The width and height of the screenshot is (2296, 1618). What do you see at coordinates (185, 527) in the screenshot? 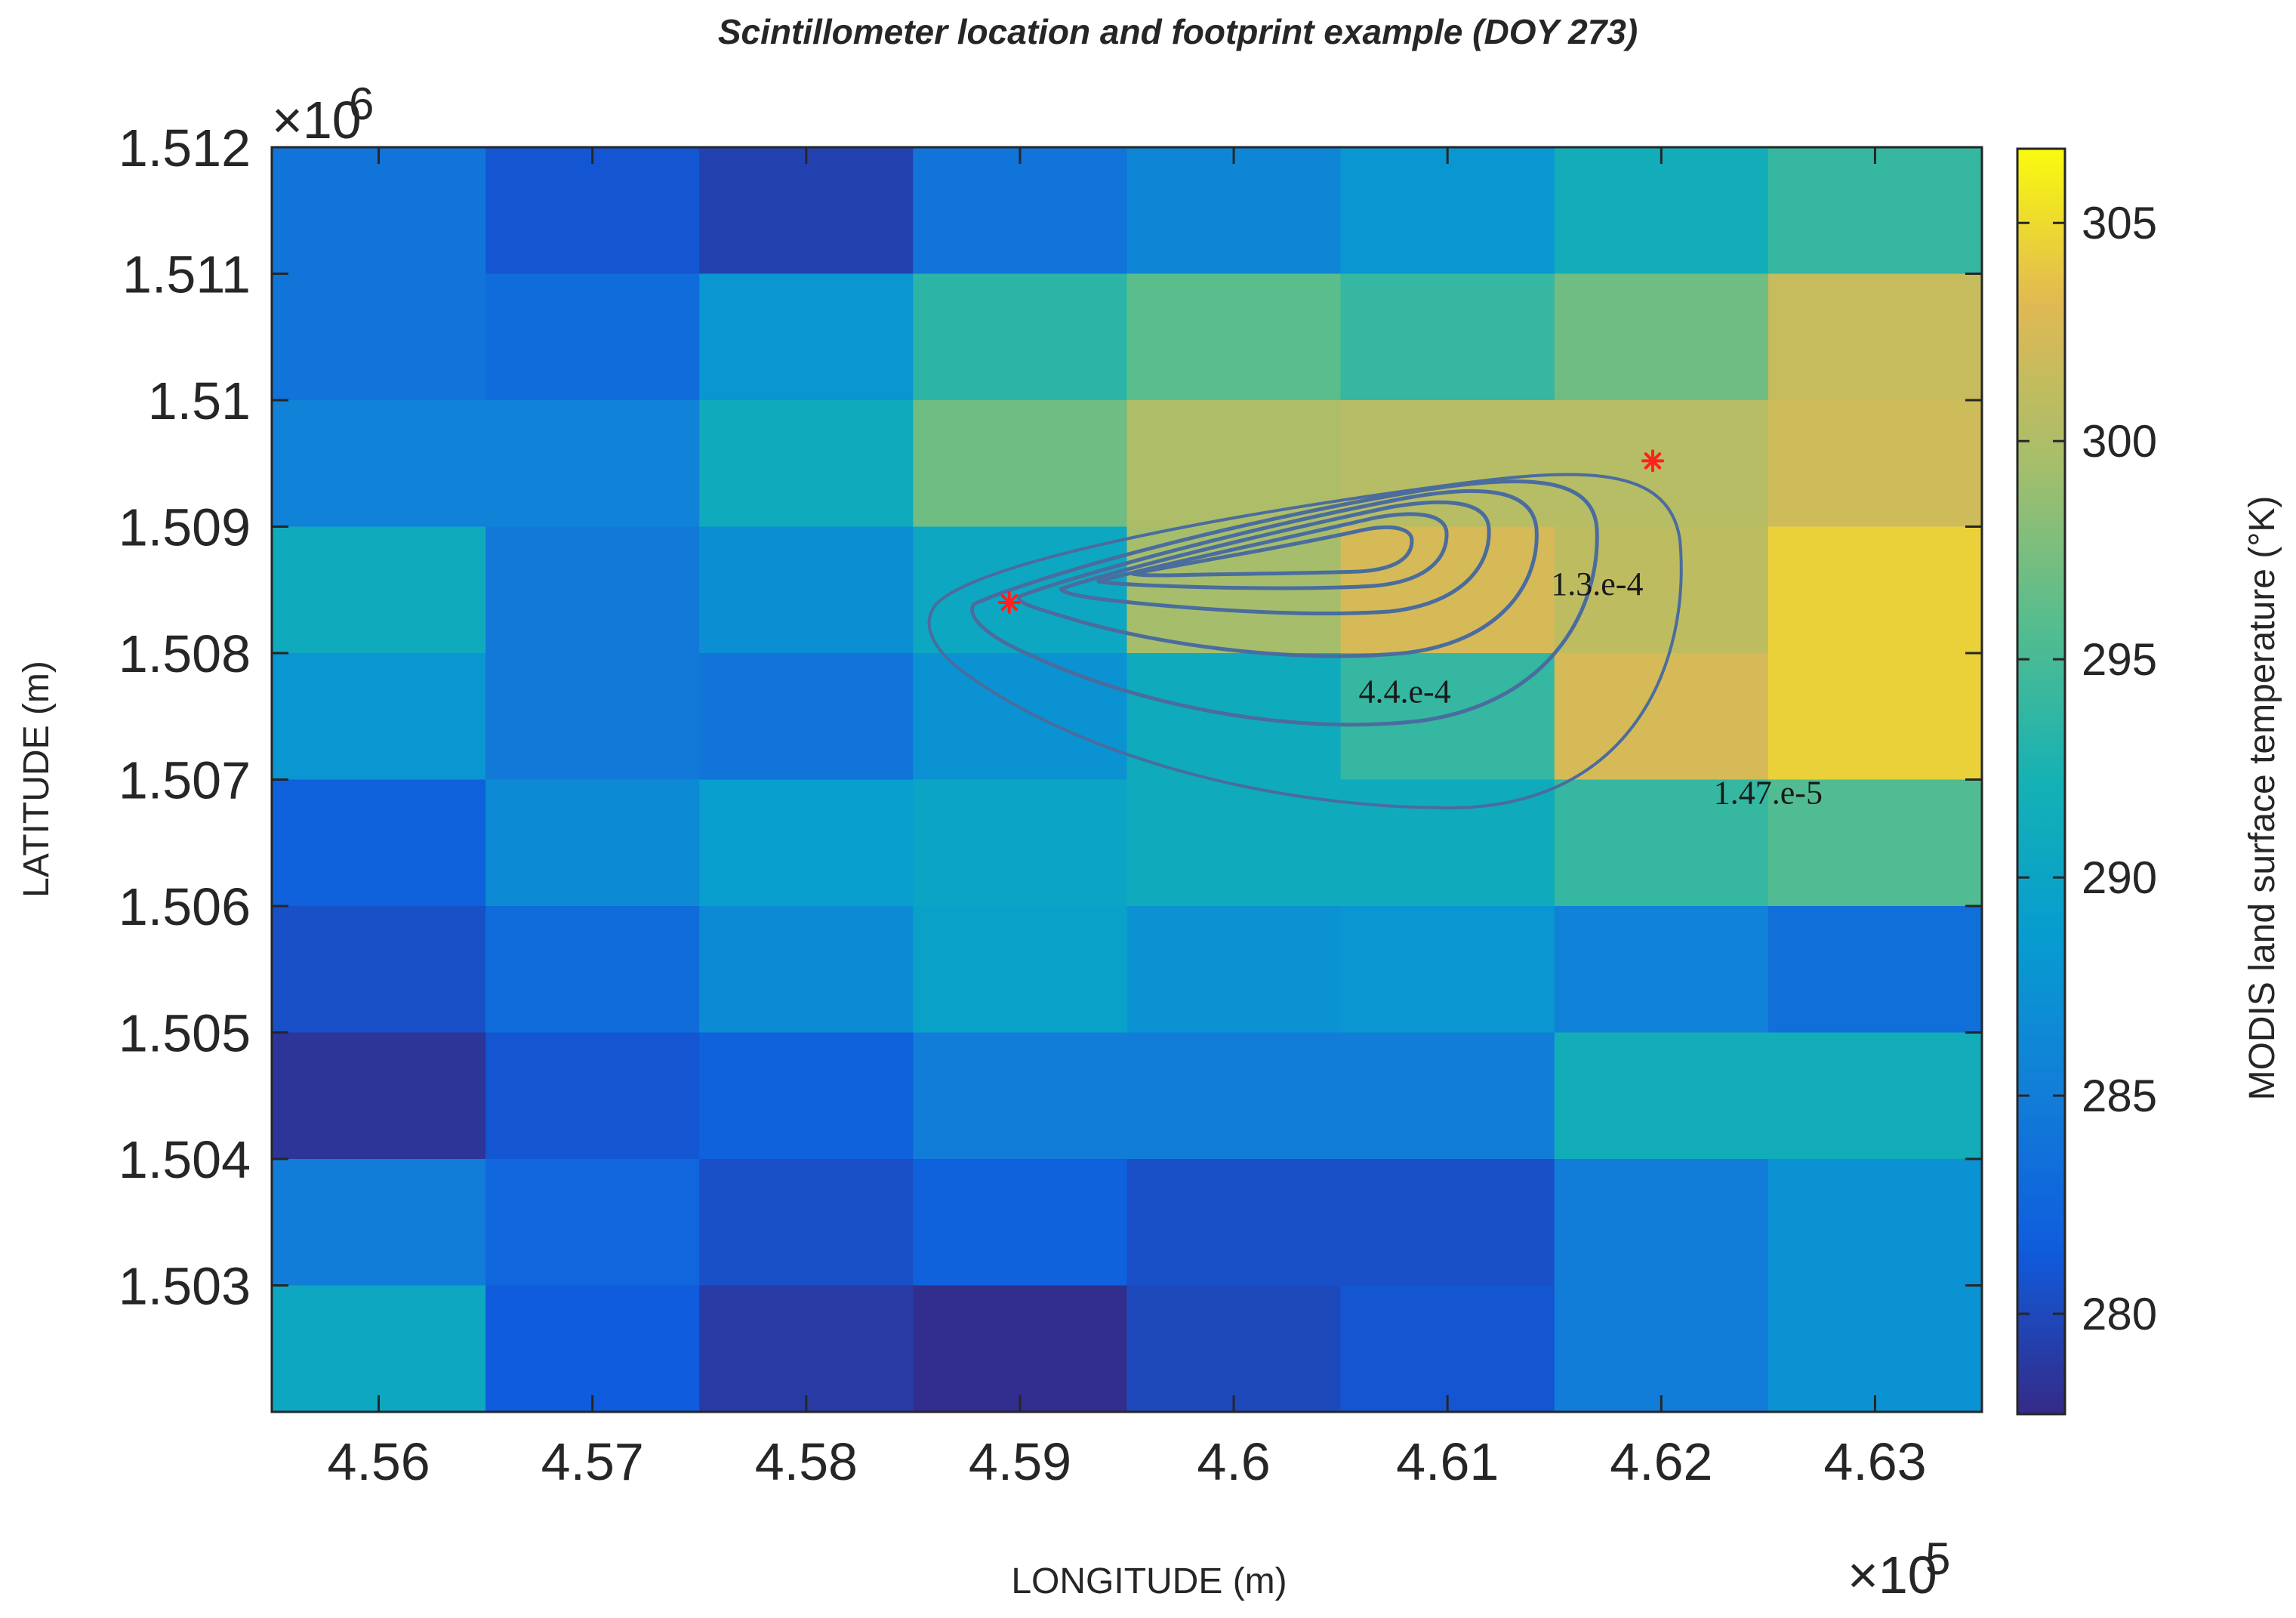
I see `y-tick-label: 1.509` at bounding box center [185, 527].